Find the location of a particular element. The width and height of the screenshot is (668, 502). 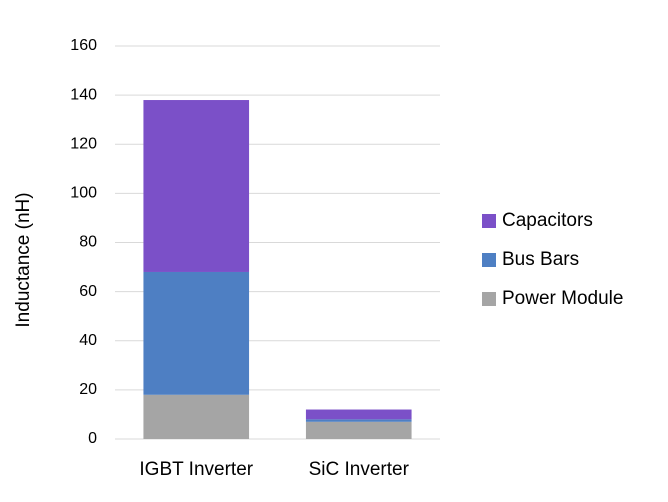

y-tick-label: 100 is located at coordinates (83, 193).